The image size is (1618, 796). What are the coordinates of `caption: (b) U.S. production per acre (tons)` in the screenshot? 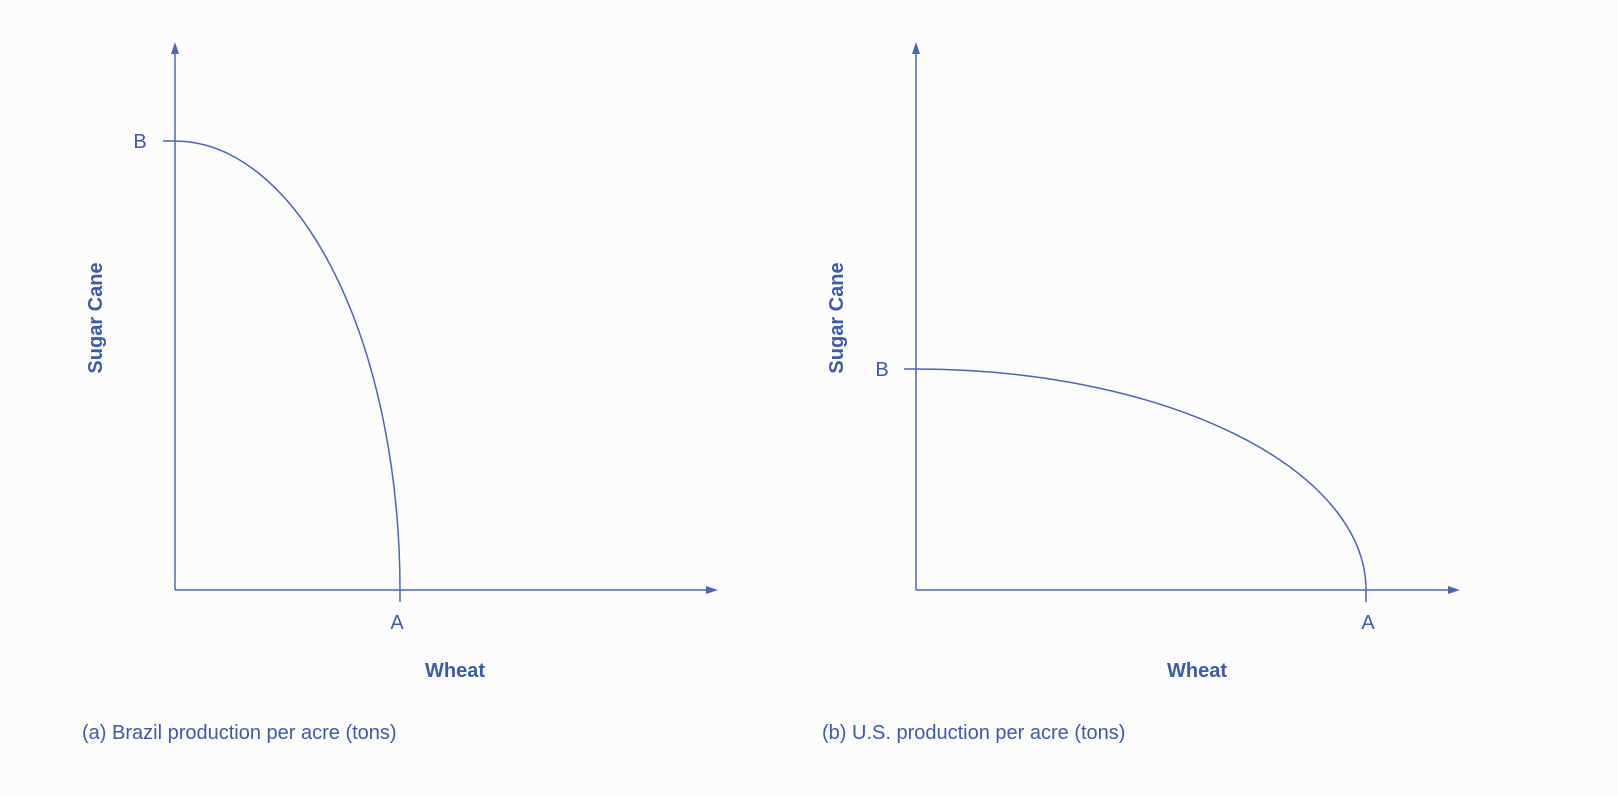 It's located at (973, 733).